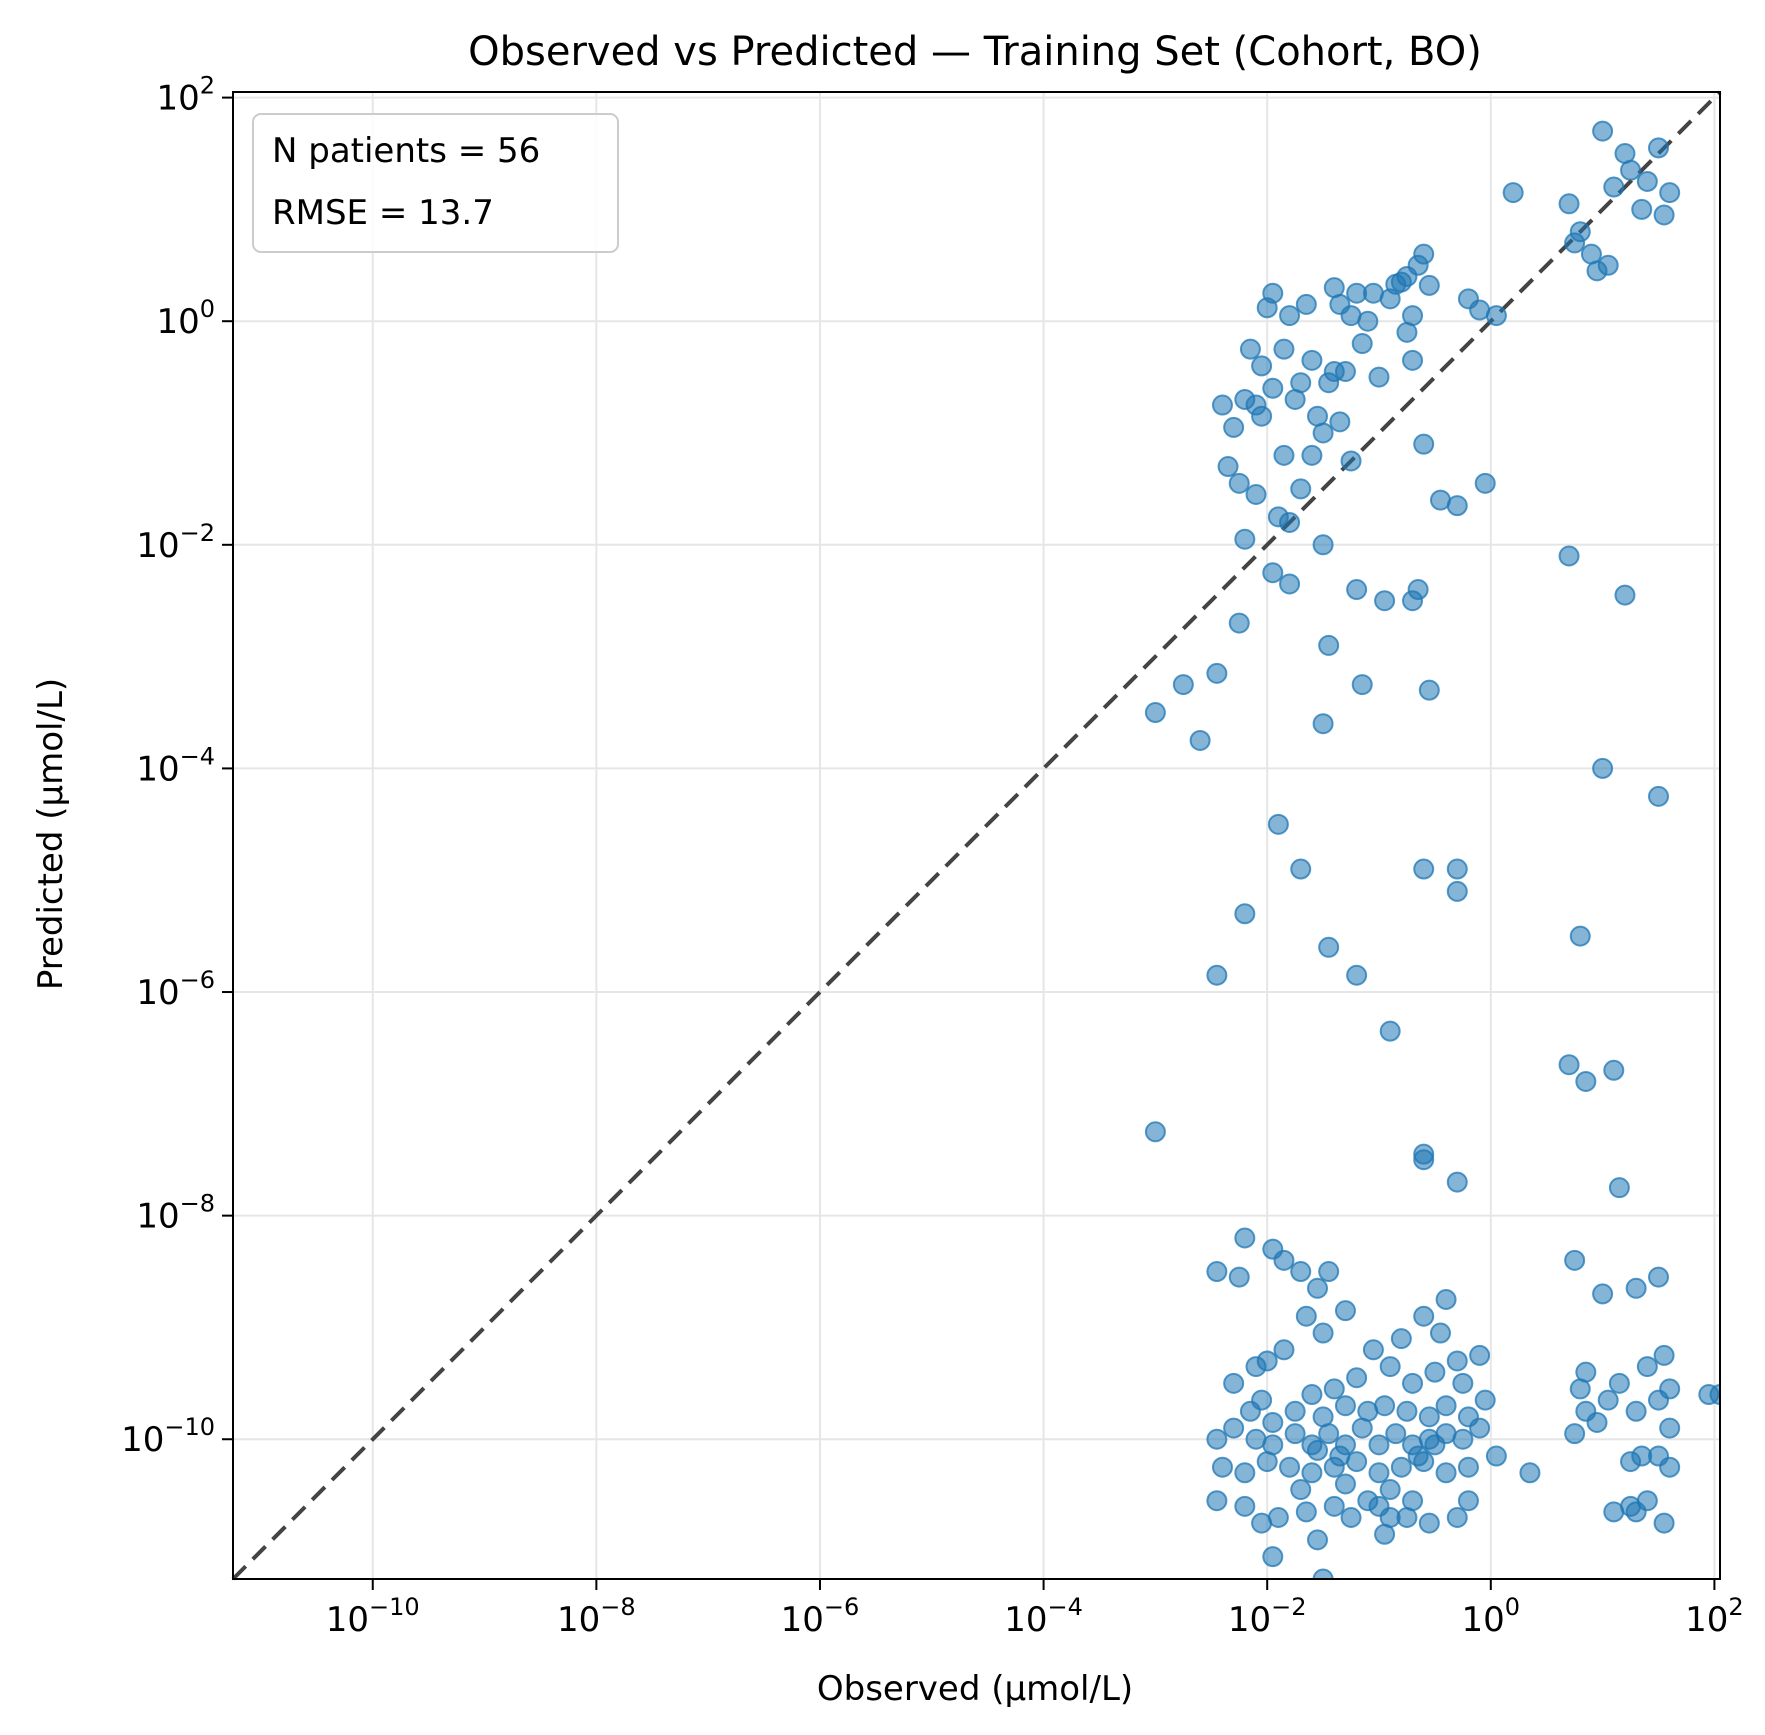 This screenshot has width=1765, height=1735. I want to click on annotation-rmse: RMSE = 13.7, so click(383, 213).